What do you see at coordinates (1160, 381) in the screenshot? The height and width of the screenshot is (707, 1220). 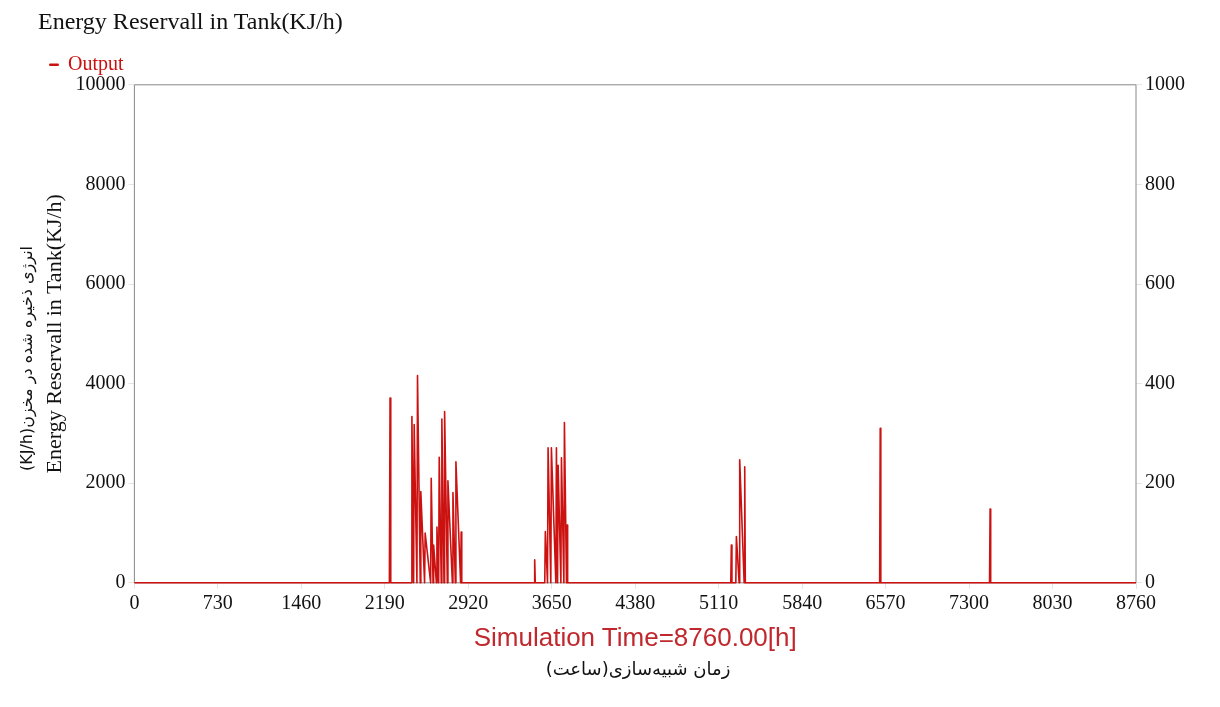 I see `y2-tick-label: 400` at bounding box center [1160, 381].